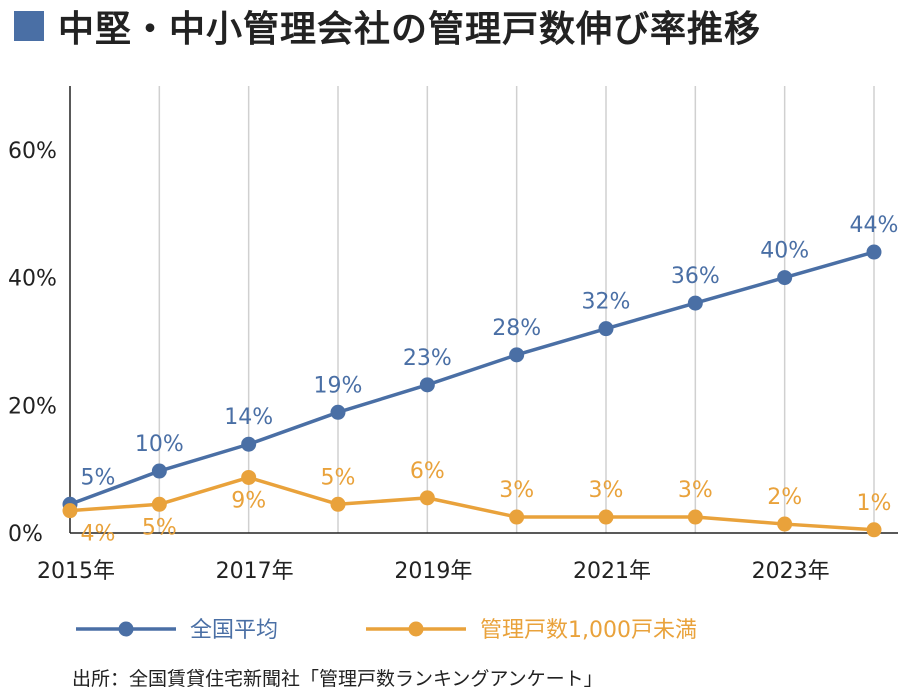 The image size is (900, 694). I want to click on national-average-point-2022, so click(695, 303).